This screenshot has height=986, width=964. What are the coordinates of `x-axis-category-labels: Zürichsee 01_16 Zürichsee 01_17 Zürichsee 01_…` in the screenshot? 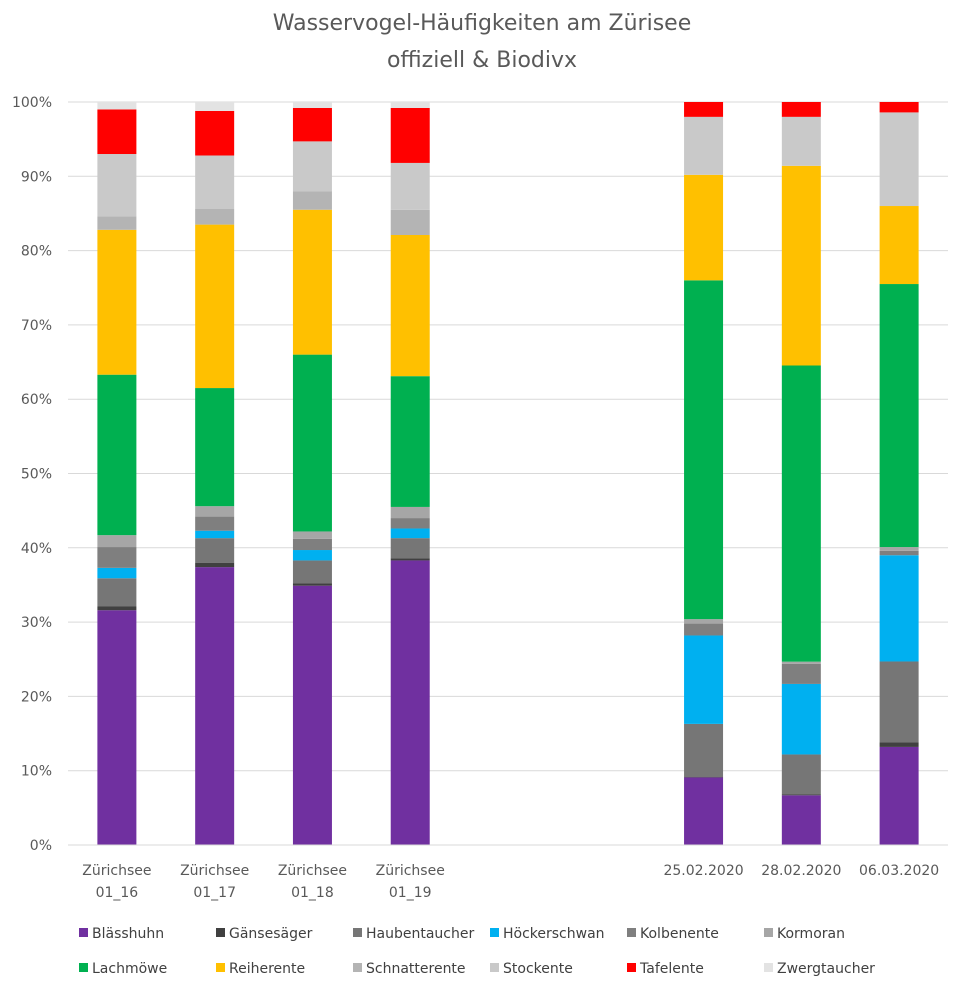 It's located at (510, 882).